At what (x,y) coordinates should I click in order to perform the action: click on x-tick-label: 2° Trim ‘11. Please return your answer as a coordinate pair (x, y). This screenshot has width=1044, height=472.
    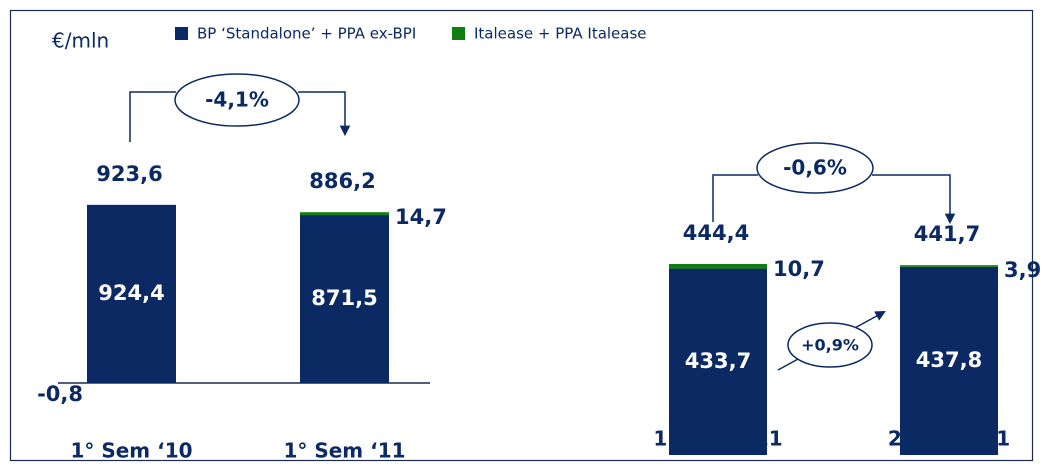
    Looking at the image, I should click on (949, 439).